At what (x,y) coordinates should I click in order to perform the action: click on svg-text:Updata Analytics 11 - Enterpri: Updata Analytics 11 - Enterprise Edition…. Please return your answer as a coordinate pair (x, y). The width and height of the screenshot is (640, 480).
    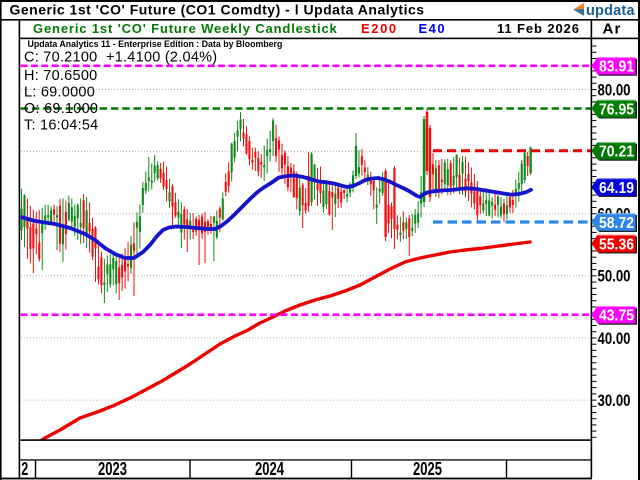
    Looking at the image, I should click on (155, 44).